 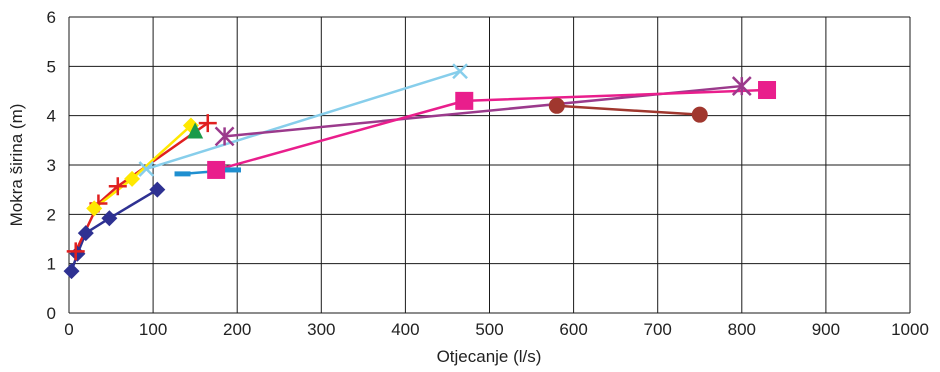 I want to click on x-tick-label-10: 1000, so click(x=910, y=329).